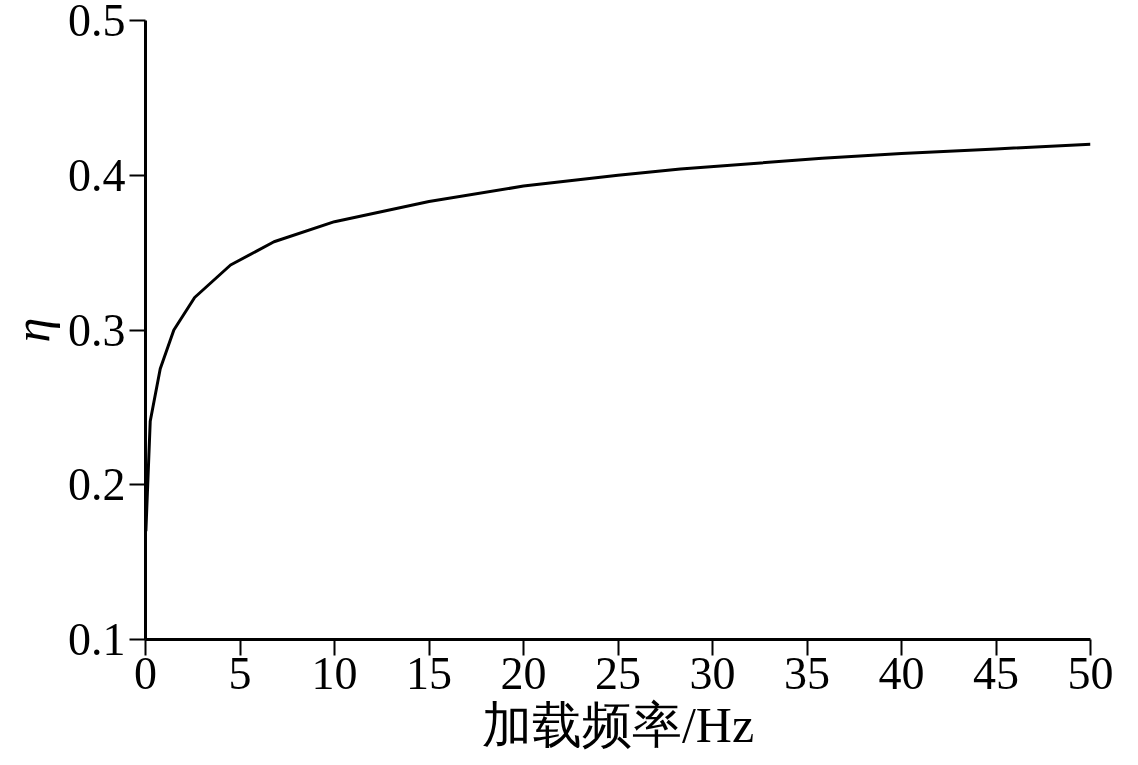 The image size is (1138, 765). Describe the element at coordinates (97, 639) in the screenshot. I see `y-tick-label: 0.1` at that location.